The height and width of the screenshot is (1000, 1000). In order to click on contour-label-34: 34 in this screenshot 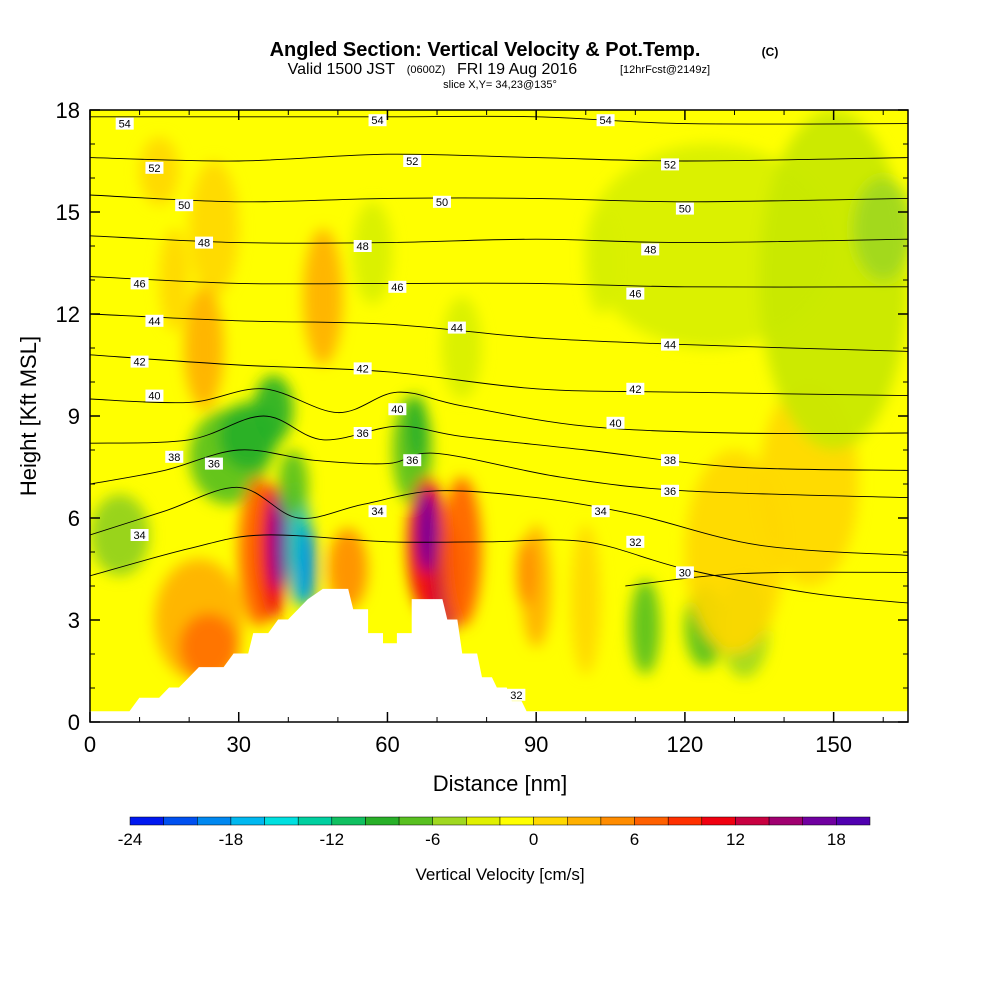, I will do `click(139, 535)`.